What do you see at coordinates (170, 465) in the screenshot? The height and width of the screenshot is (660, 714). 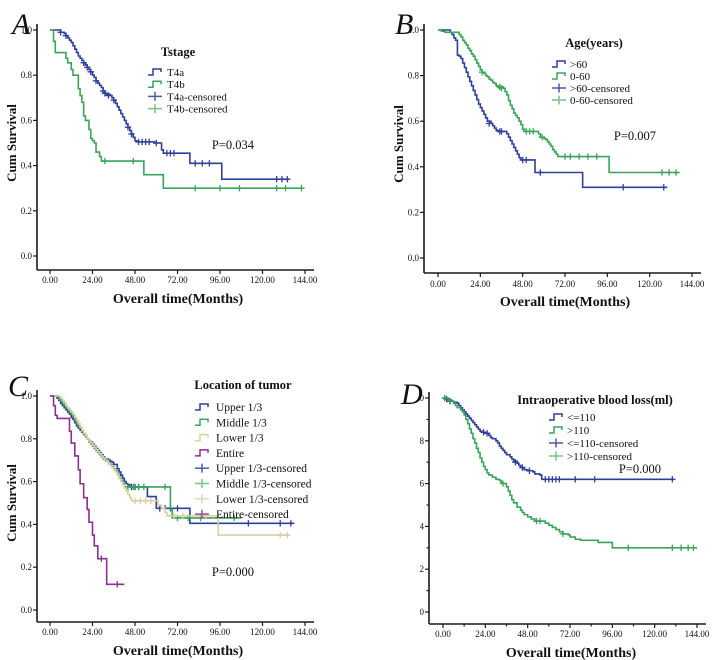 I see `series-Lower 1/3` at bounding box center [170, 465].